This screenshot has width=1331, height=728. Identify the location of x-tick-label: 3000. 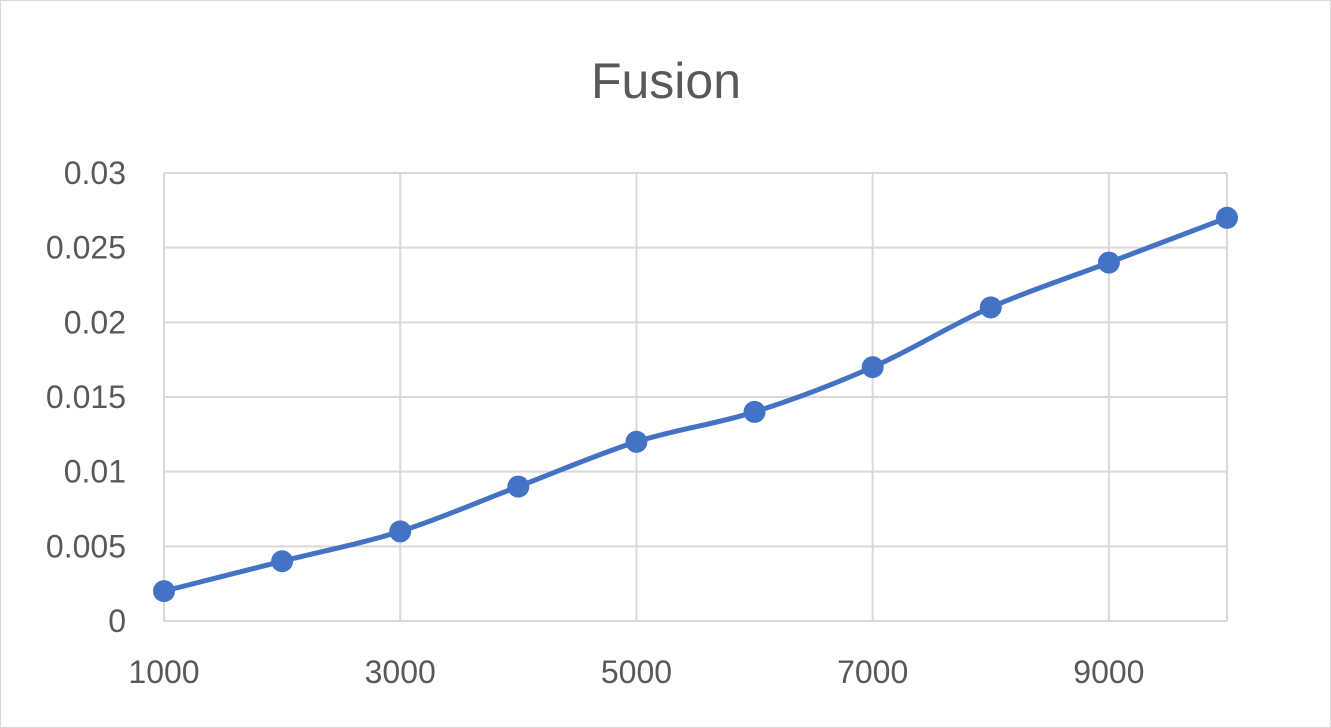
(400, 672).